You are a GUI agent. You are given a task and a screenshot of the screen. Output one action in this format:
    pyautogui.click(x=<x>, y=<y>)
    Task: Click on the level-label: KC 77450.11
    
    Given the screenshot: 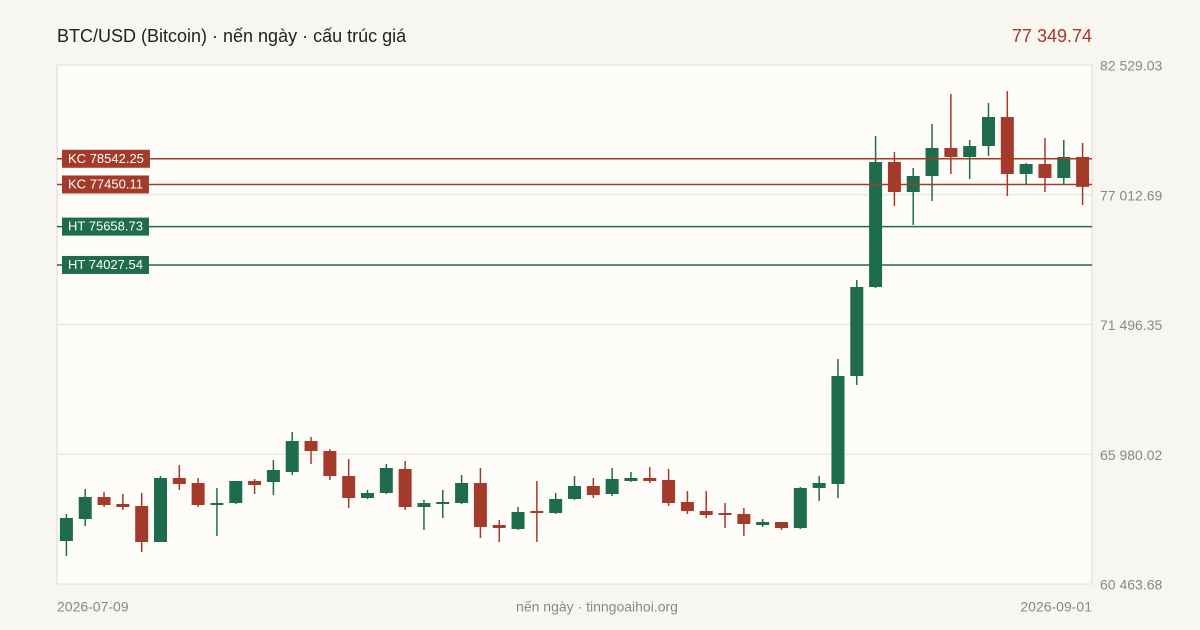 What is the action you would take?
    pyautogui.click(x=105, y=184)
    